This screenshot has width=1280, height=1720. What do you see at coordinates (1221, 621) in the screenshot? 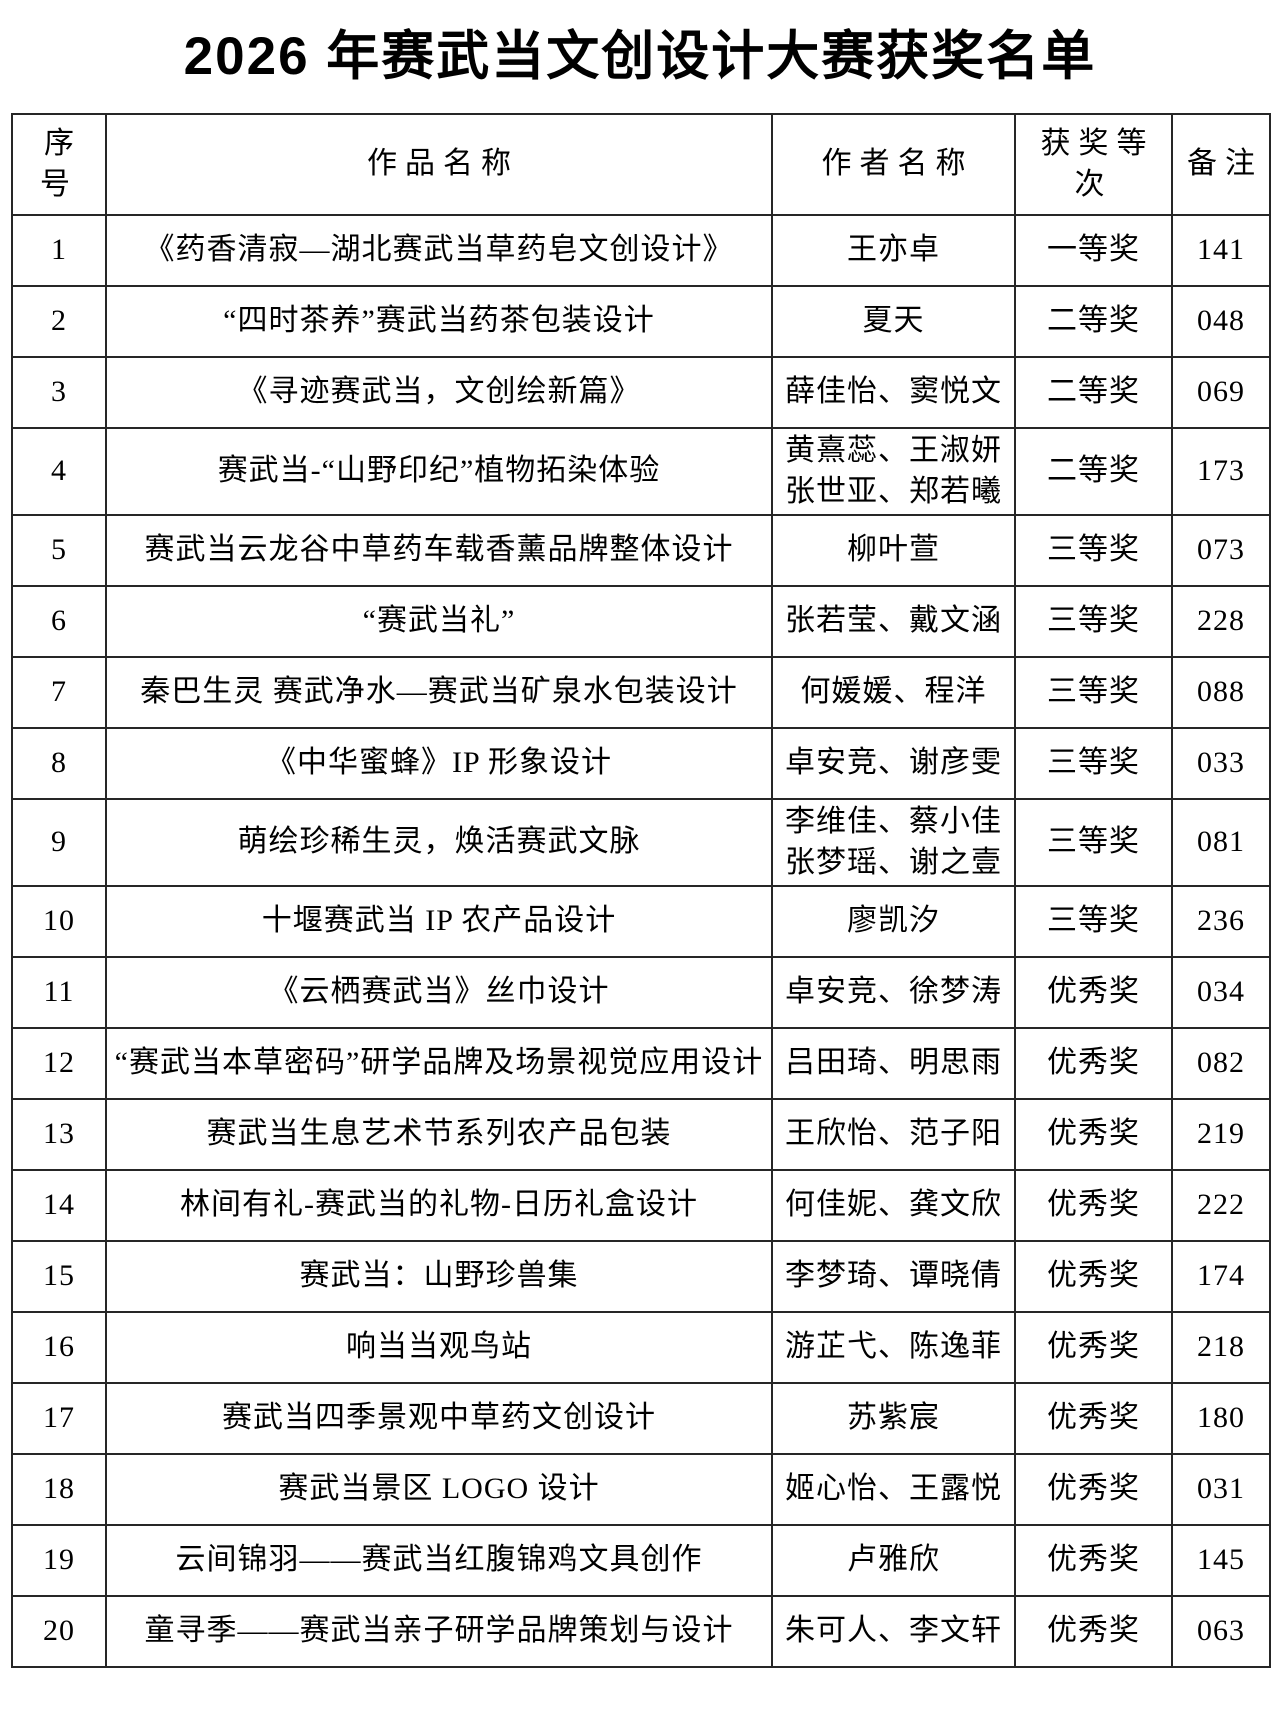
I see `cell-note: 228` at bounding box center [1221, 621].